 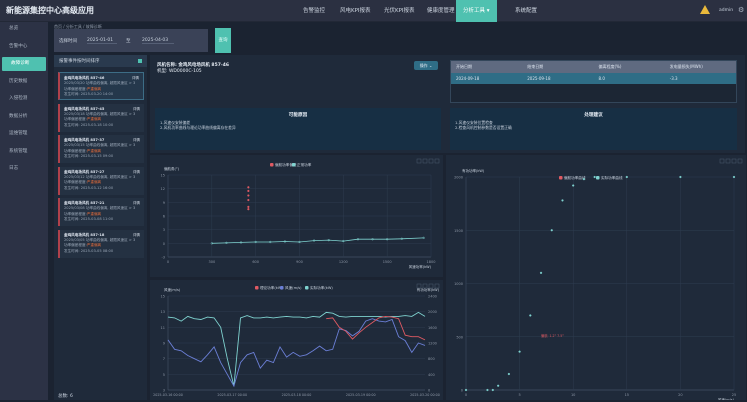 I want to click on nav-item: 系统配置, so click(x=526, y=11).